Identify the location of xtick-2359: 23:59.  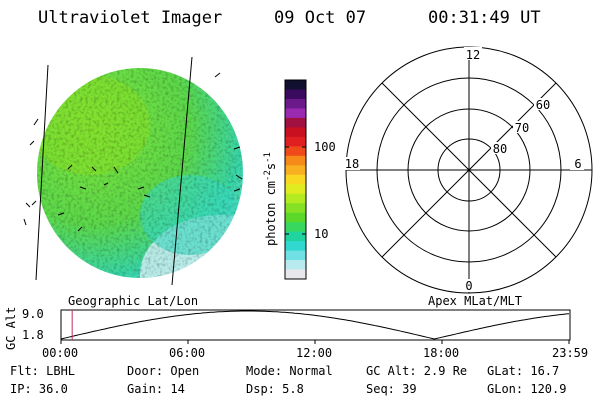
(570, 353).